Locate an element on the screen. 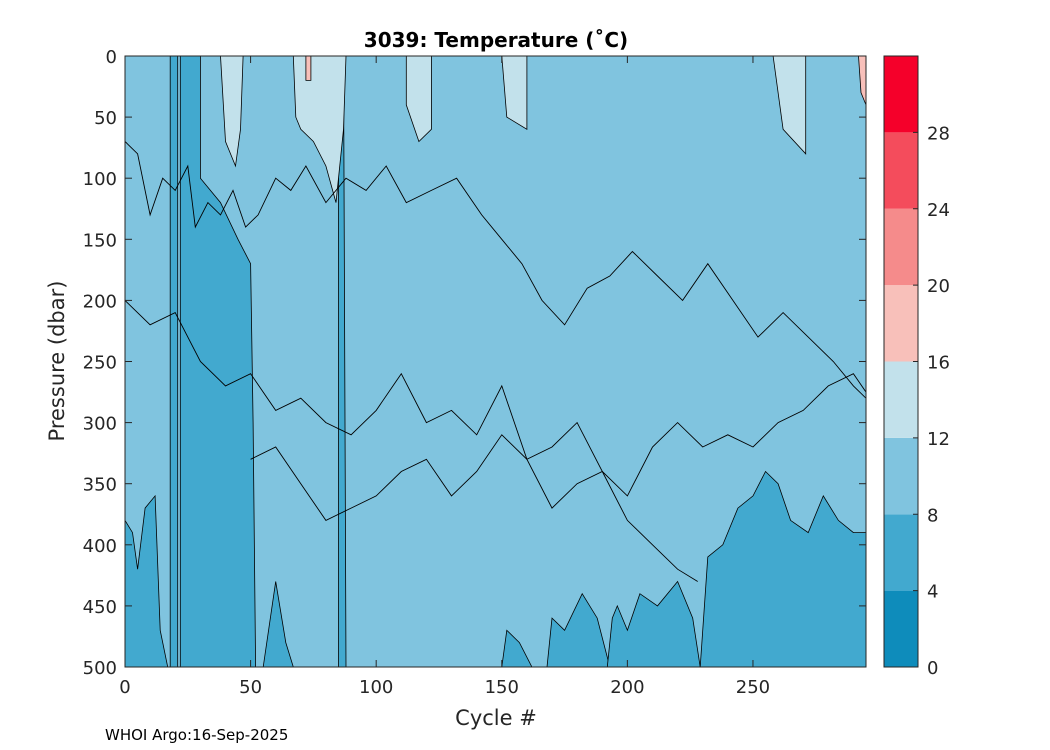 The image size is (1050, 750). colorbar: 0 4 8 12 16 20 24 28 is located at coordinates (916, 367).